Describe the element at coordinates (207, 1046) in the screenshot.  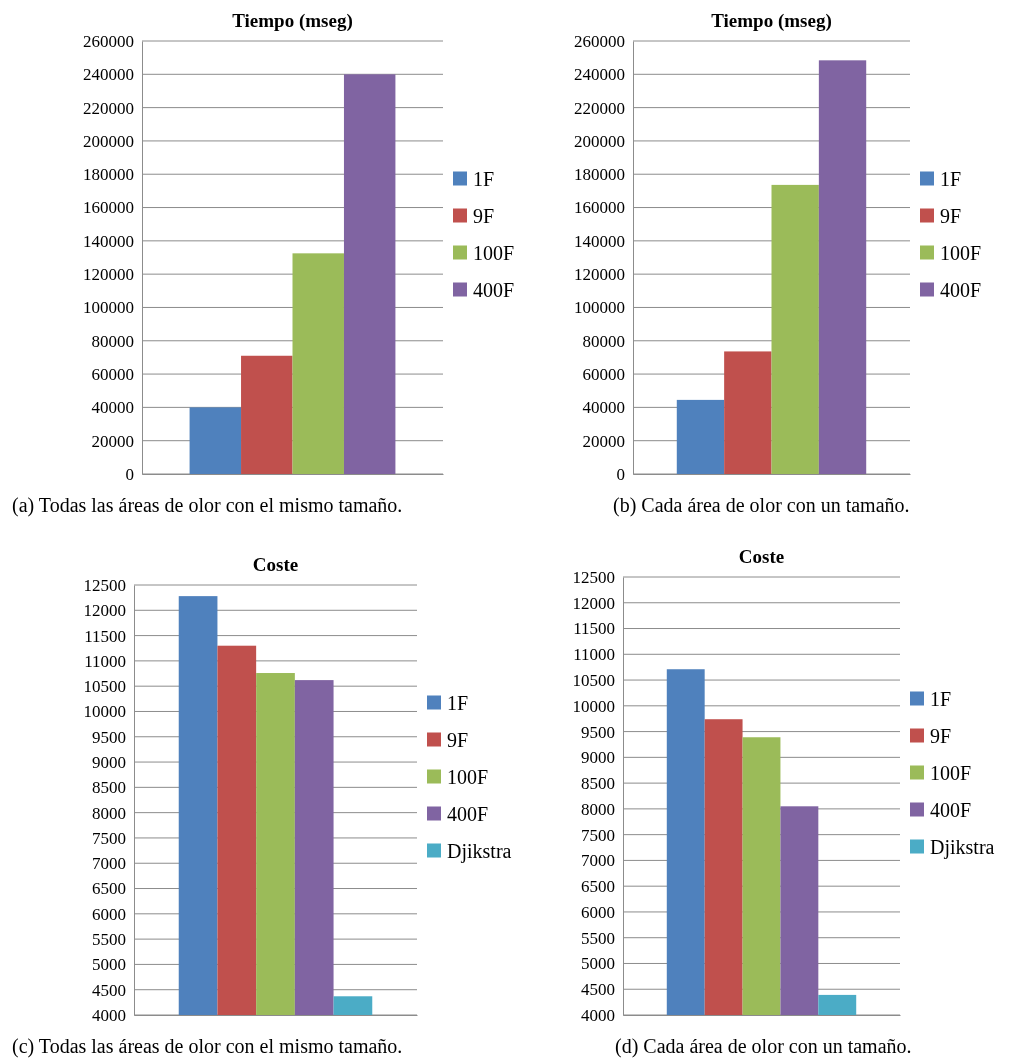
I see `text: (c) Todas las áreas de olor con el mismo tamaño.` at that location.